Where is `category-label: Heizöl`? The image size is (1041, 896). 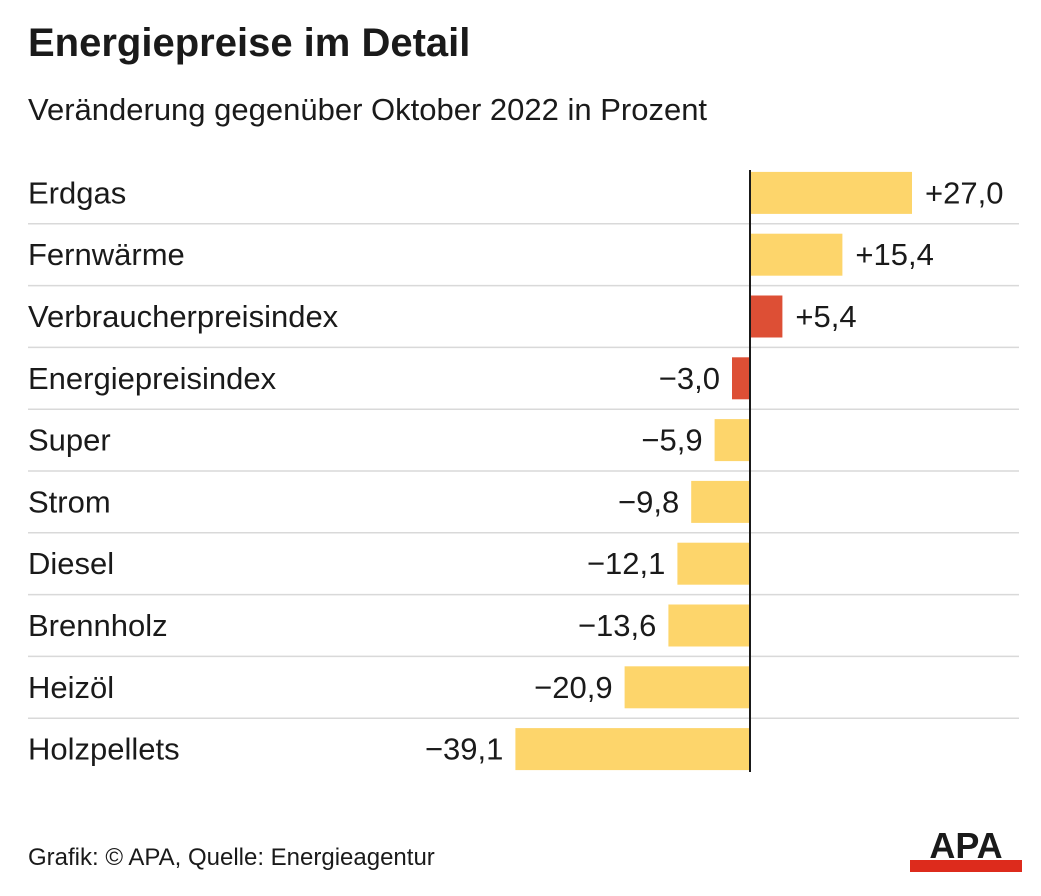 category-label: Heizöl is located at coordinates (71, 687).